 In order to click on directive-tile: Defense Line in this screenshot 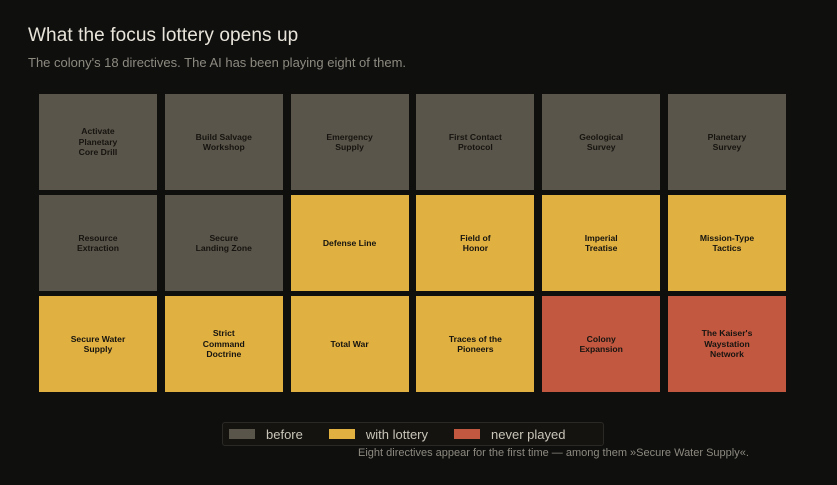, I will do `click(349, 243)`.